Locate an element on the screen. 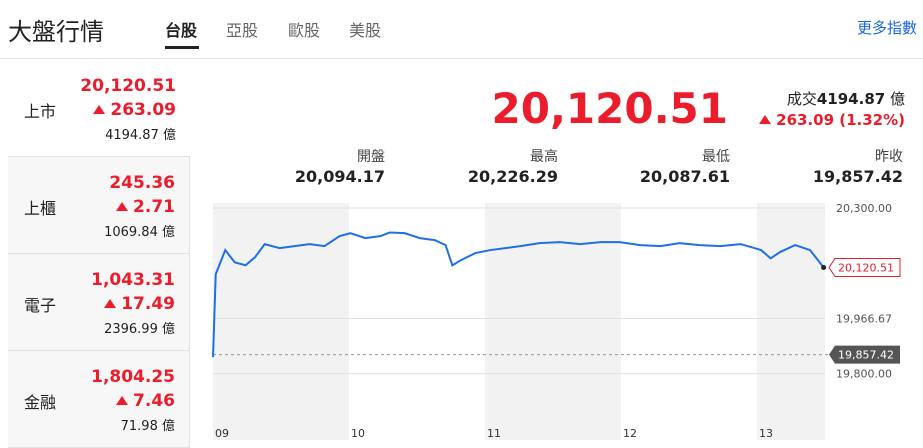  x-tick-label: 13 is located at coordinates (766, 433).